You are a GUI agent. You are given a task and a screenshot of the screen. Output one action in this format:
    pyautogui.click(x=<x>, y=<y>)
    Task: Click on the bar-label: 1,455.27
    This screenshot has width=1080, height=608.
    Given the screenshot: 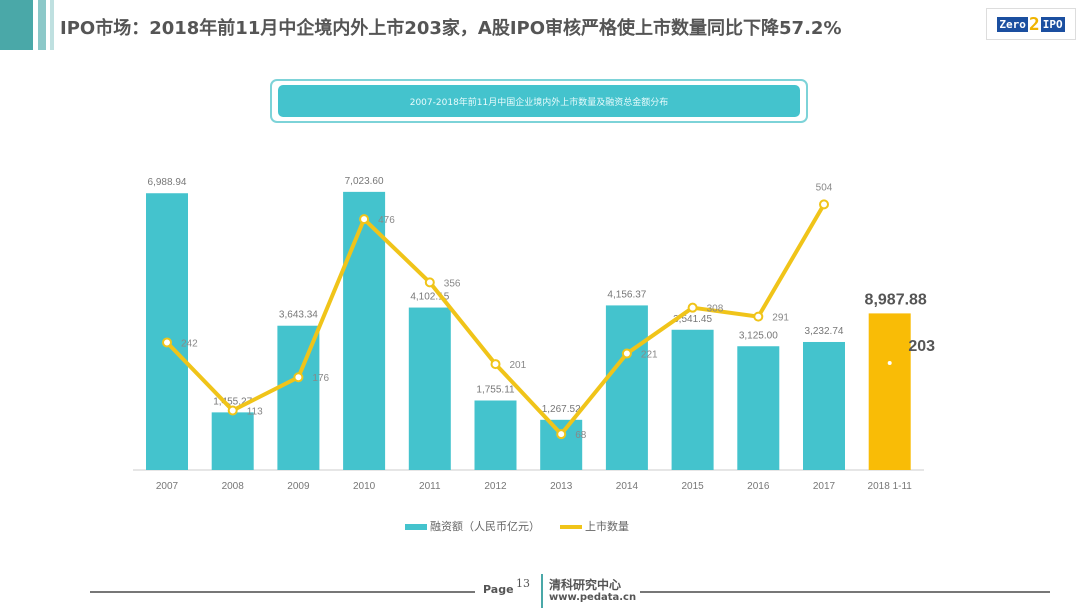 What is the action you would take?
    pyautogui.click(x=232, y=401)
    